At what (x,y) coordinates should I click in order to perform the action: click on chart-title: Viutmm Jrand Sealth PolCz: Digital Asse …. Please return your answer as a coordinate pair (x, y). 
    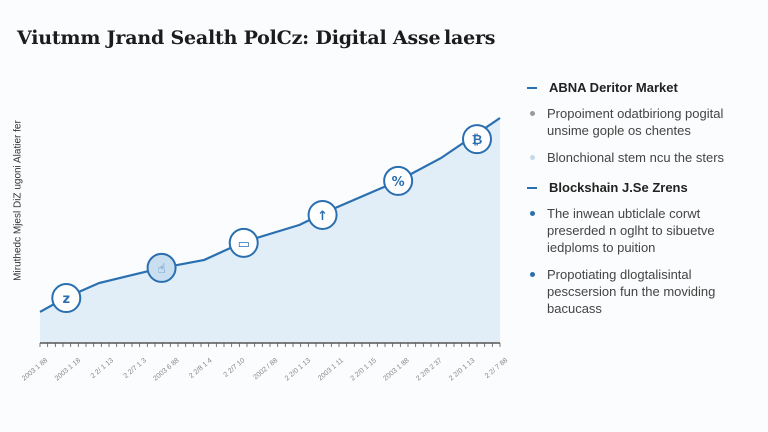
    Looking at the image, I should click on (256, 38).